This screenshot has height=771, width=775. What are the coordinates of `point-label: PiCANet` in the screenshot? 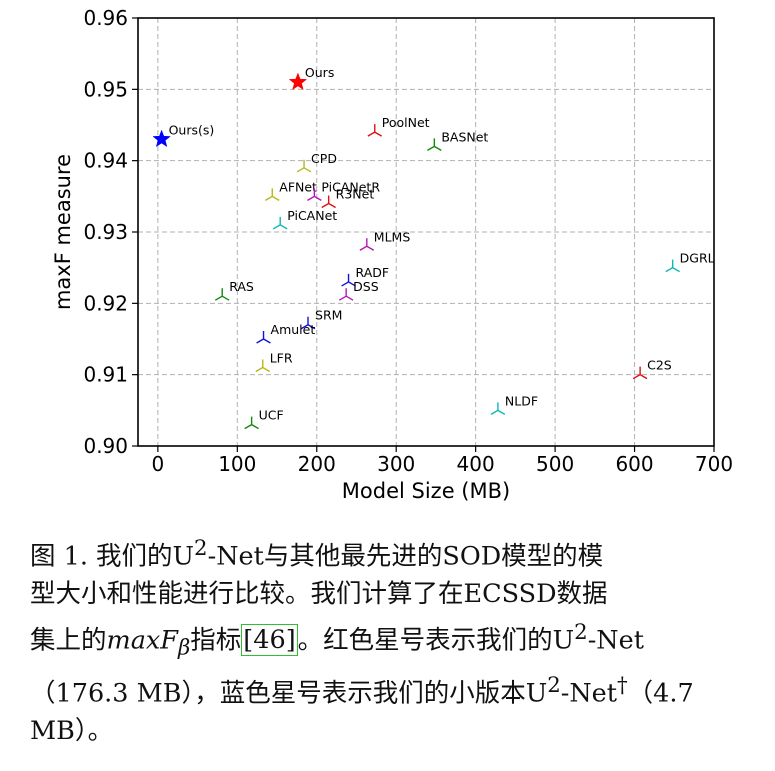 It's located at (312, 215).